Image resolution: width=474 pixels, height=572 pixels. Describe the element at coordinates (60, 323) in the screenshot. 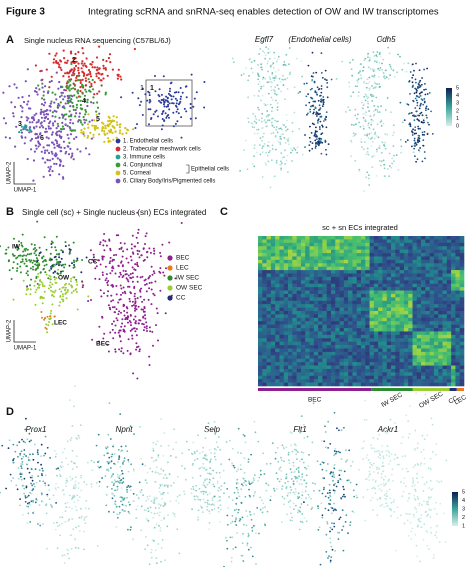

I see `label: LEC` at that location.